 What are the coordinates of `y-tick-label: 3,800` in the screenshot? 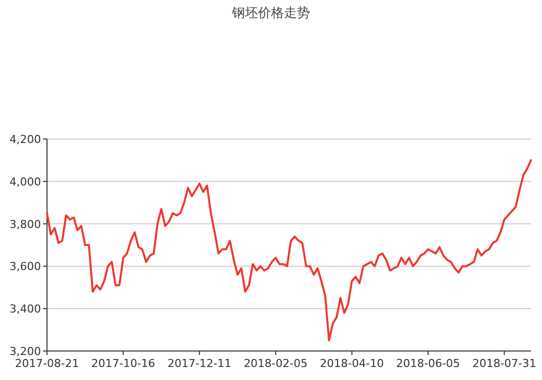 It's located at (25, 224).